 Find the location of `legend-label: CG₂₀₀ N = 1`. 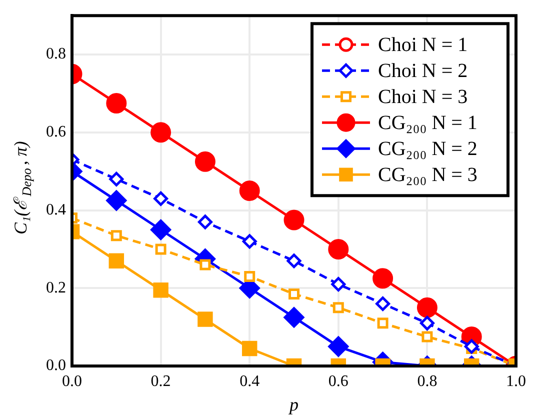

legend-label: CG₂₀₀ N = 1 is located at coordinates (428, 123).